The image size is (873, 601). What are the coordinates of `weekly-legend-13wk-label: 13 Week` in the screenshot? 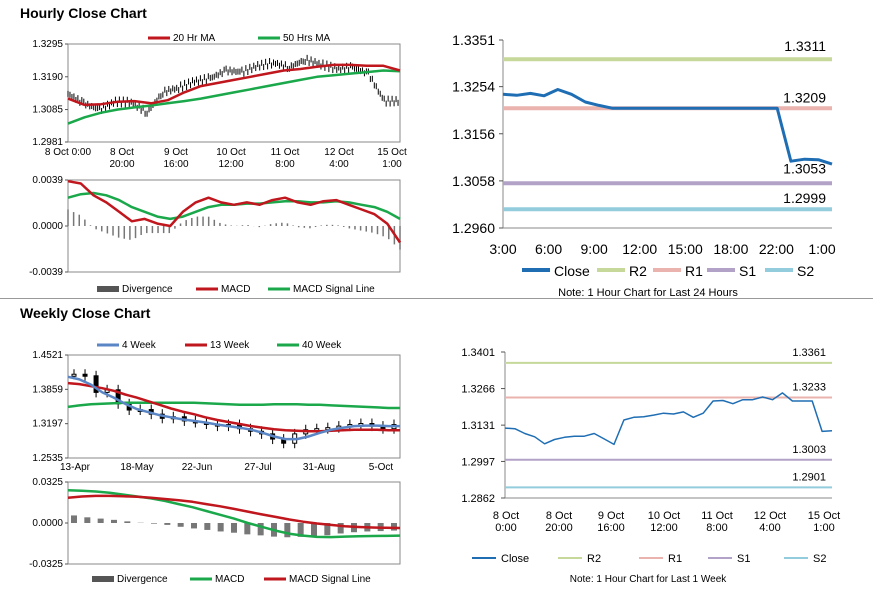 It's located at (230, 345).